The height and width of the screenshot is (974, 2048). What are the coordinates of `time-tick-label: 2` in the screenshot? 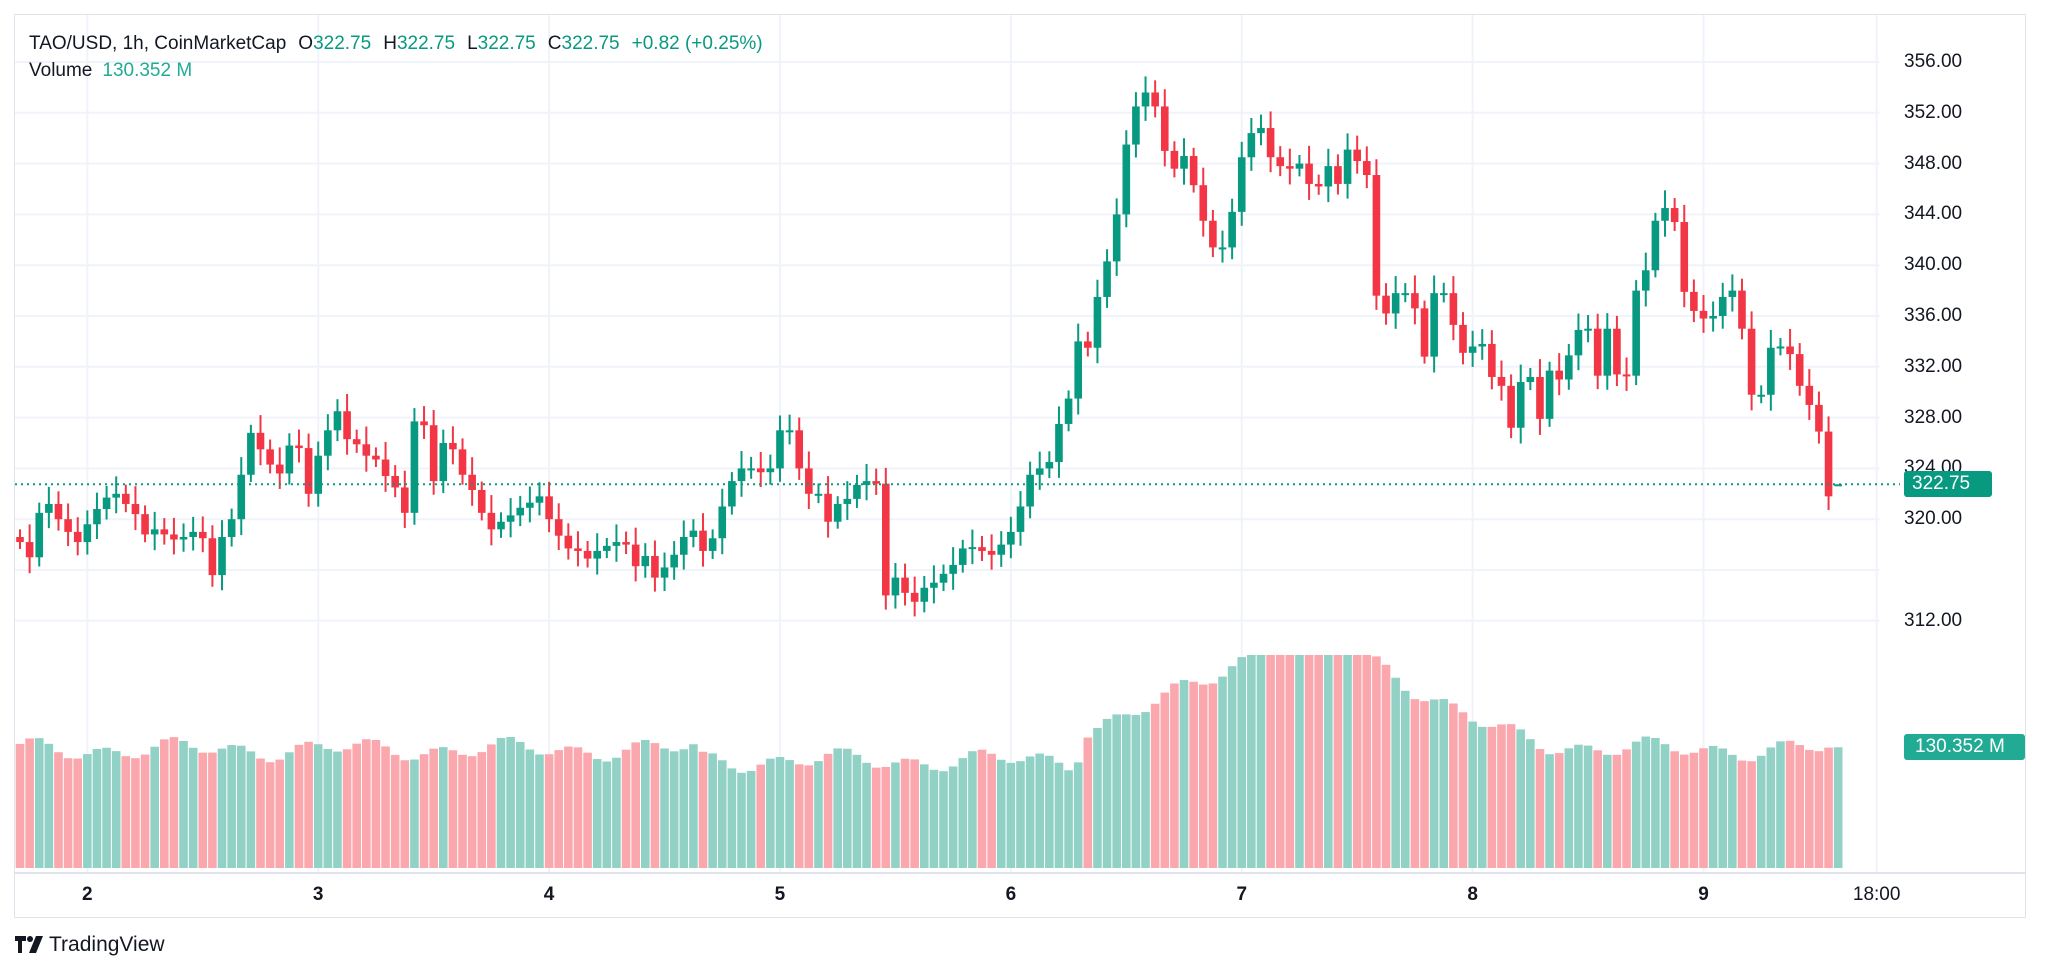 It's located at (87, 894).